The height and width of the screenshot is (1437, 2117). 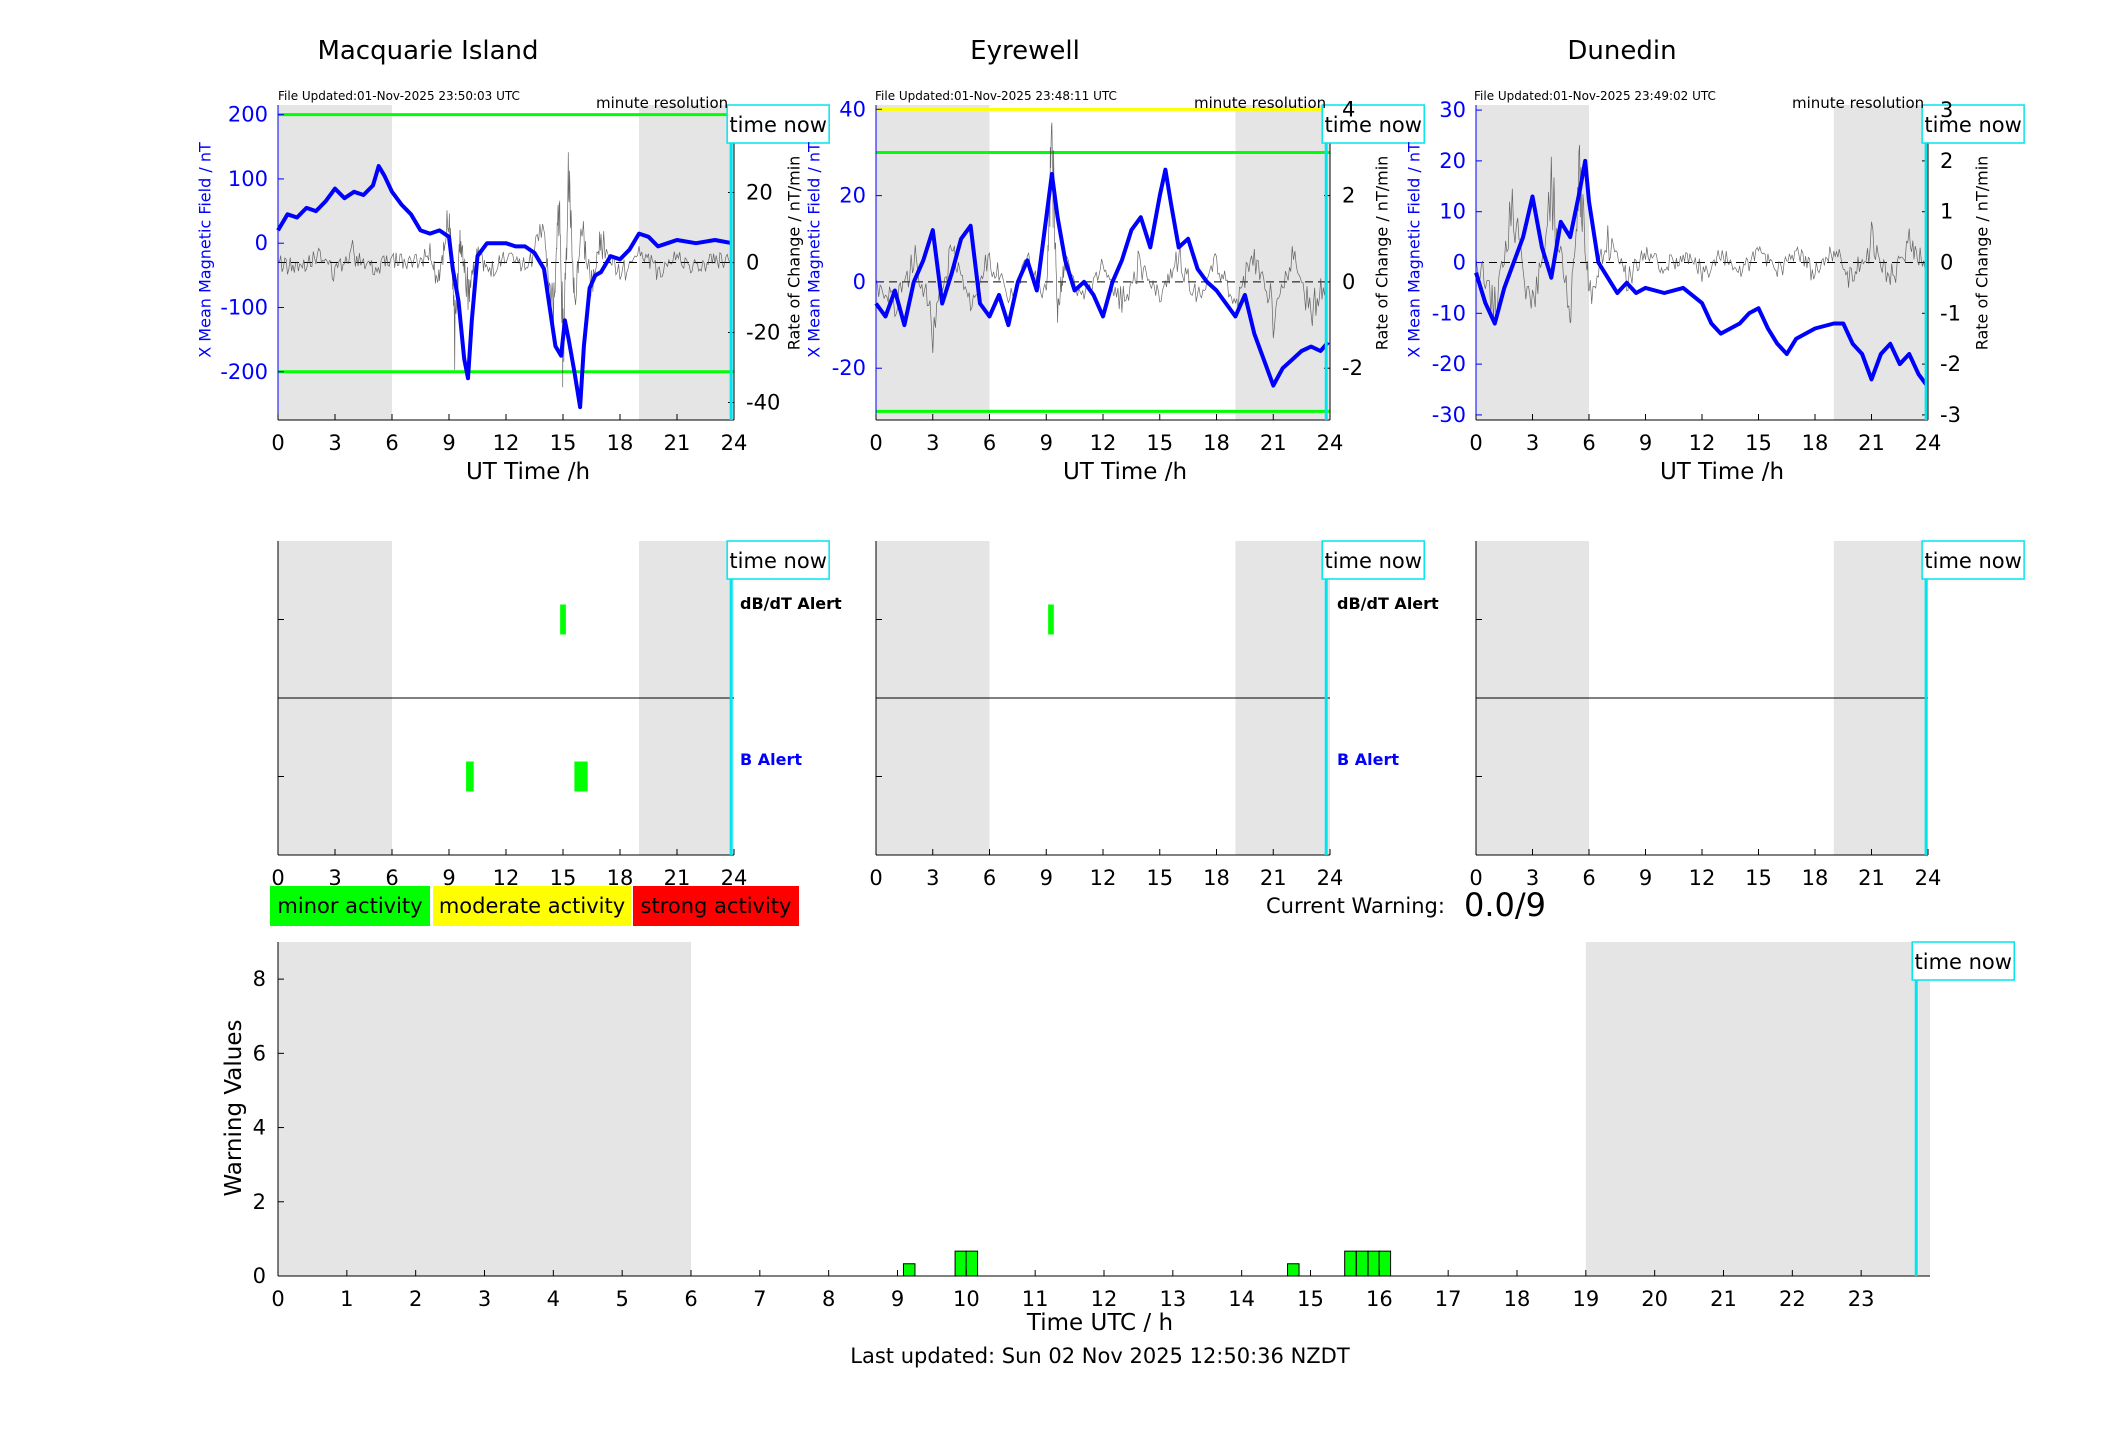 I want to click on eyrewell-alert-xtick-label-0: 0, so click(x=875, y=878).